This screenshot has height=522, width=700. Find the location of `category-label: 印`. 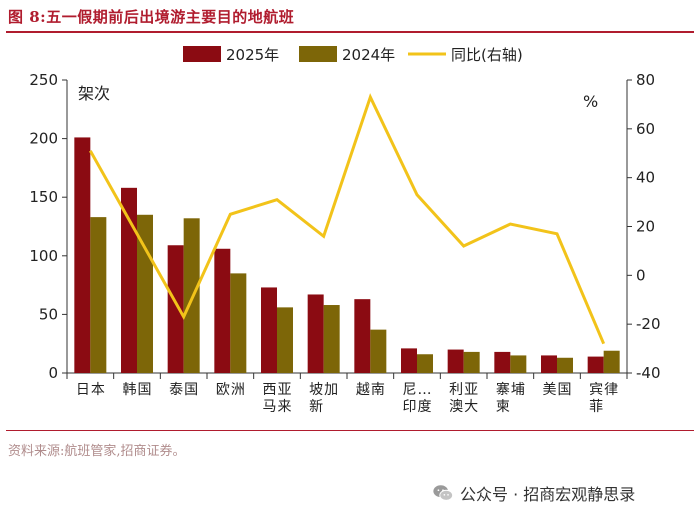

category-label: 印 is located at coordinates (410, 407).